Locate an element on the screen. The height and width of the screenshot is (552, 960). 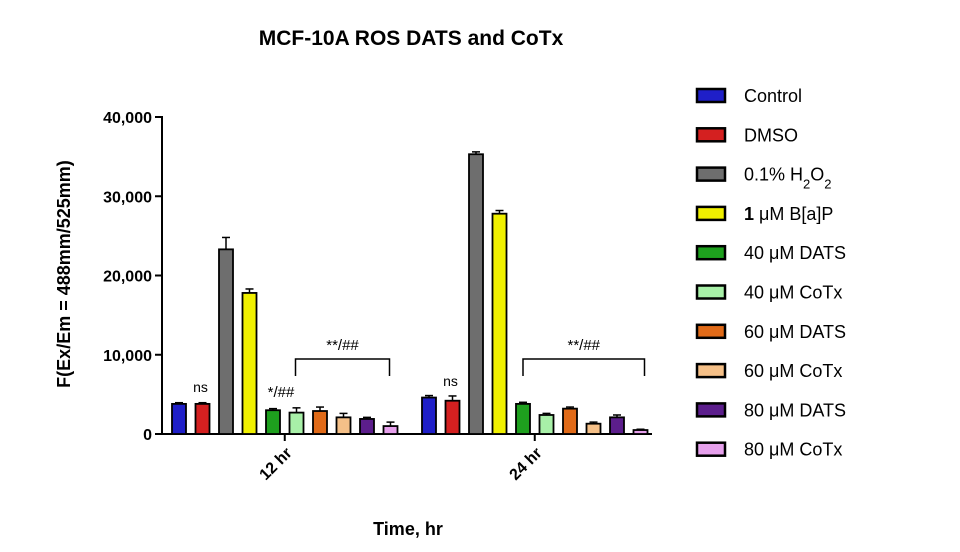
chart-title: MCF-10A ROS DATS and CoTx is located at coordinates (411, 38).